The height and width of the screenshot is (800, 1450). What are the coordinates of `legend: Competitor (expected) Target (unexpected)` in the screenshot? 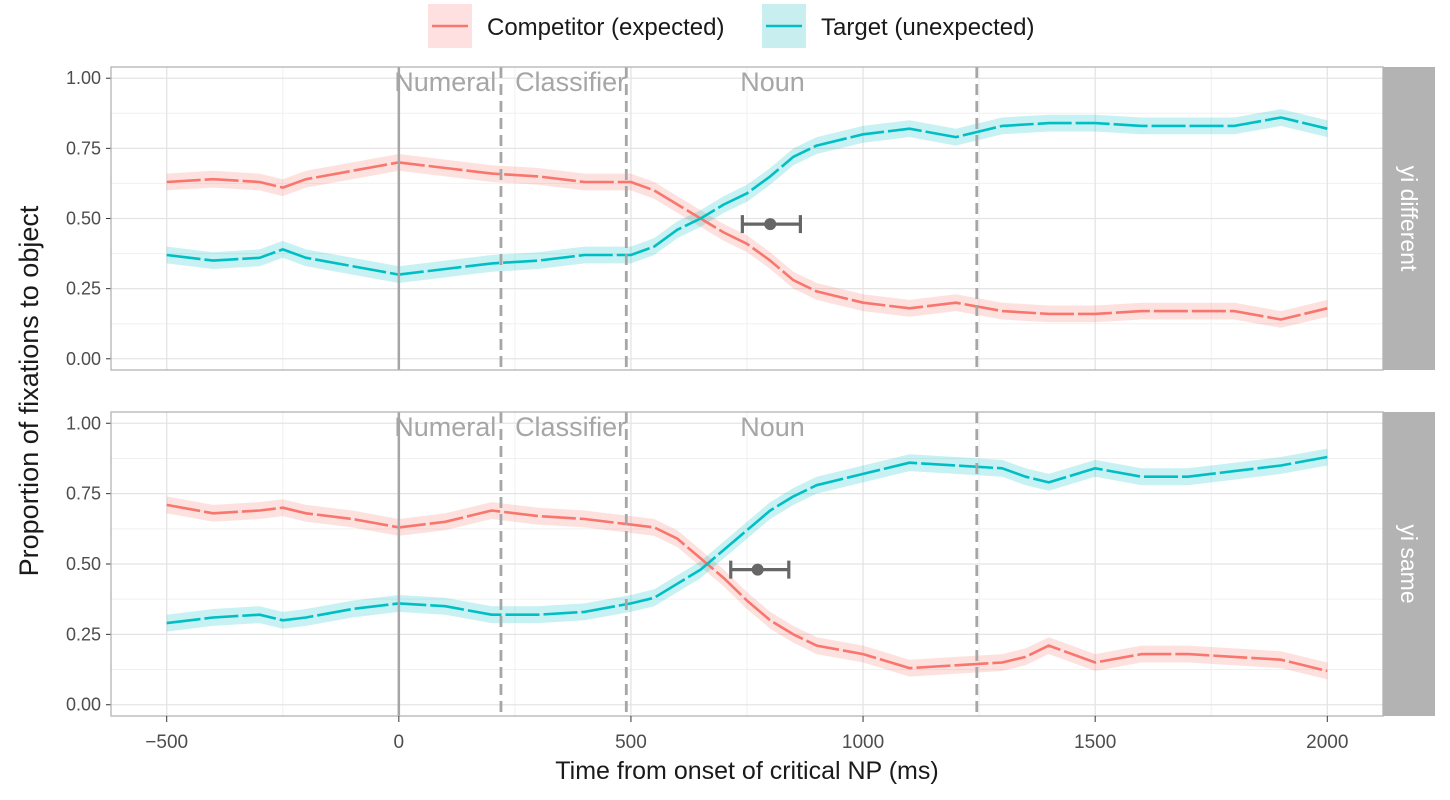 It's located at (731, 26).